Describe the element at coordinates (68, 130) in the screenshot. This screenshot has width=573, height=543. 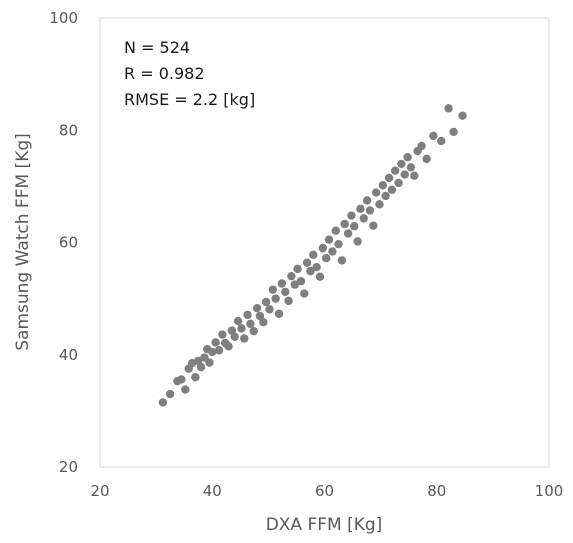
I see `y-tick-label: 80` at that location.